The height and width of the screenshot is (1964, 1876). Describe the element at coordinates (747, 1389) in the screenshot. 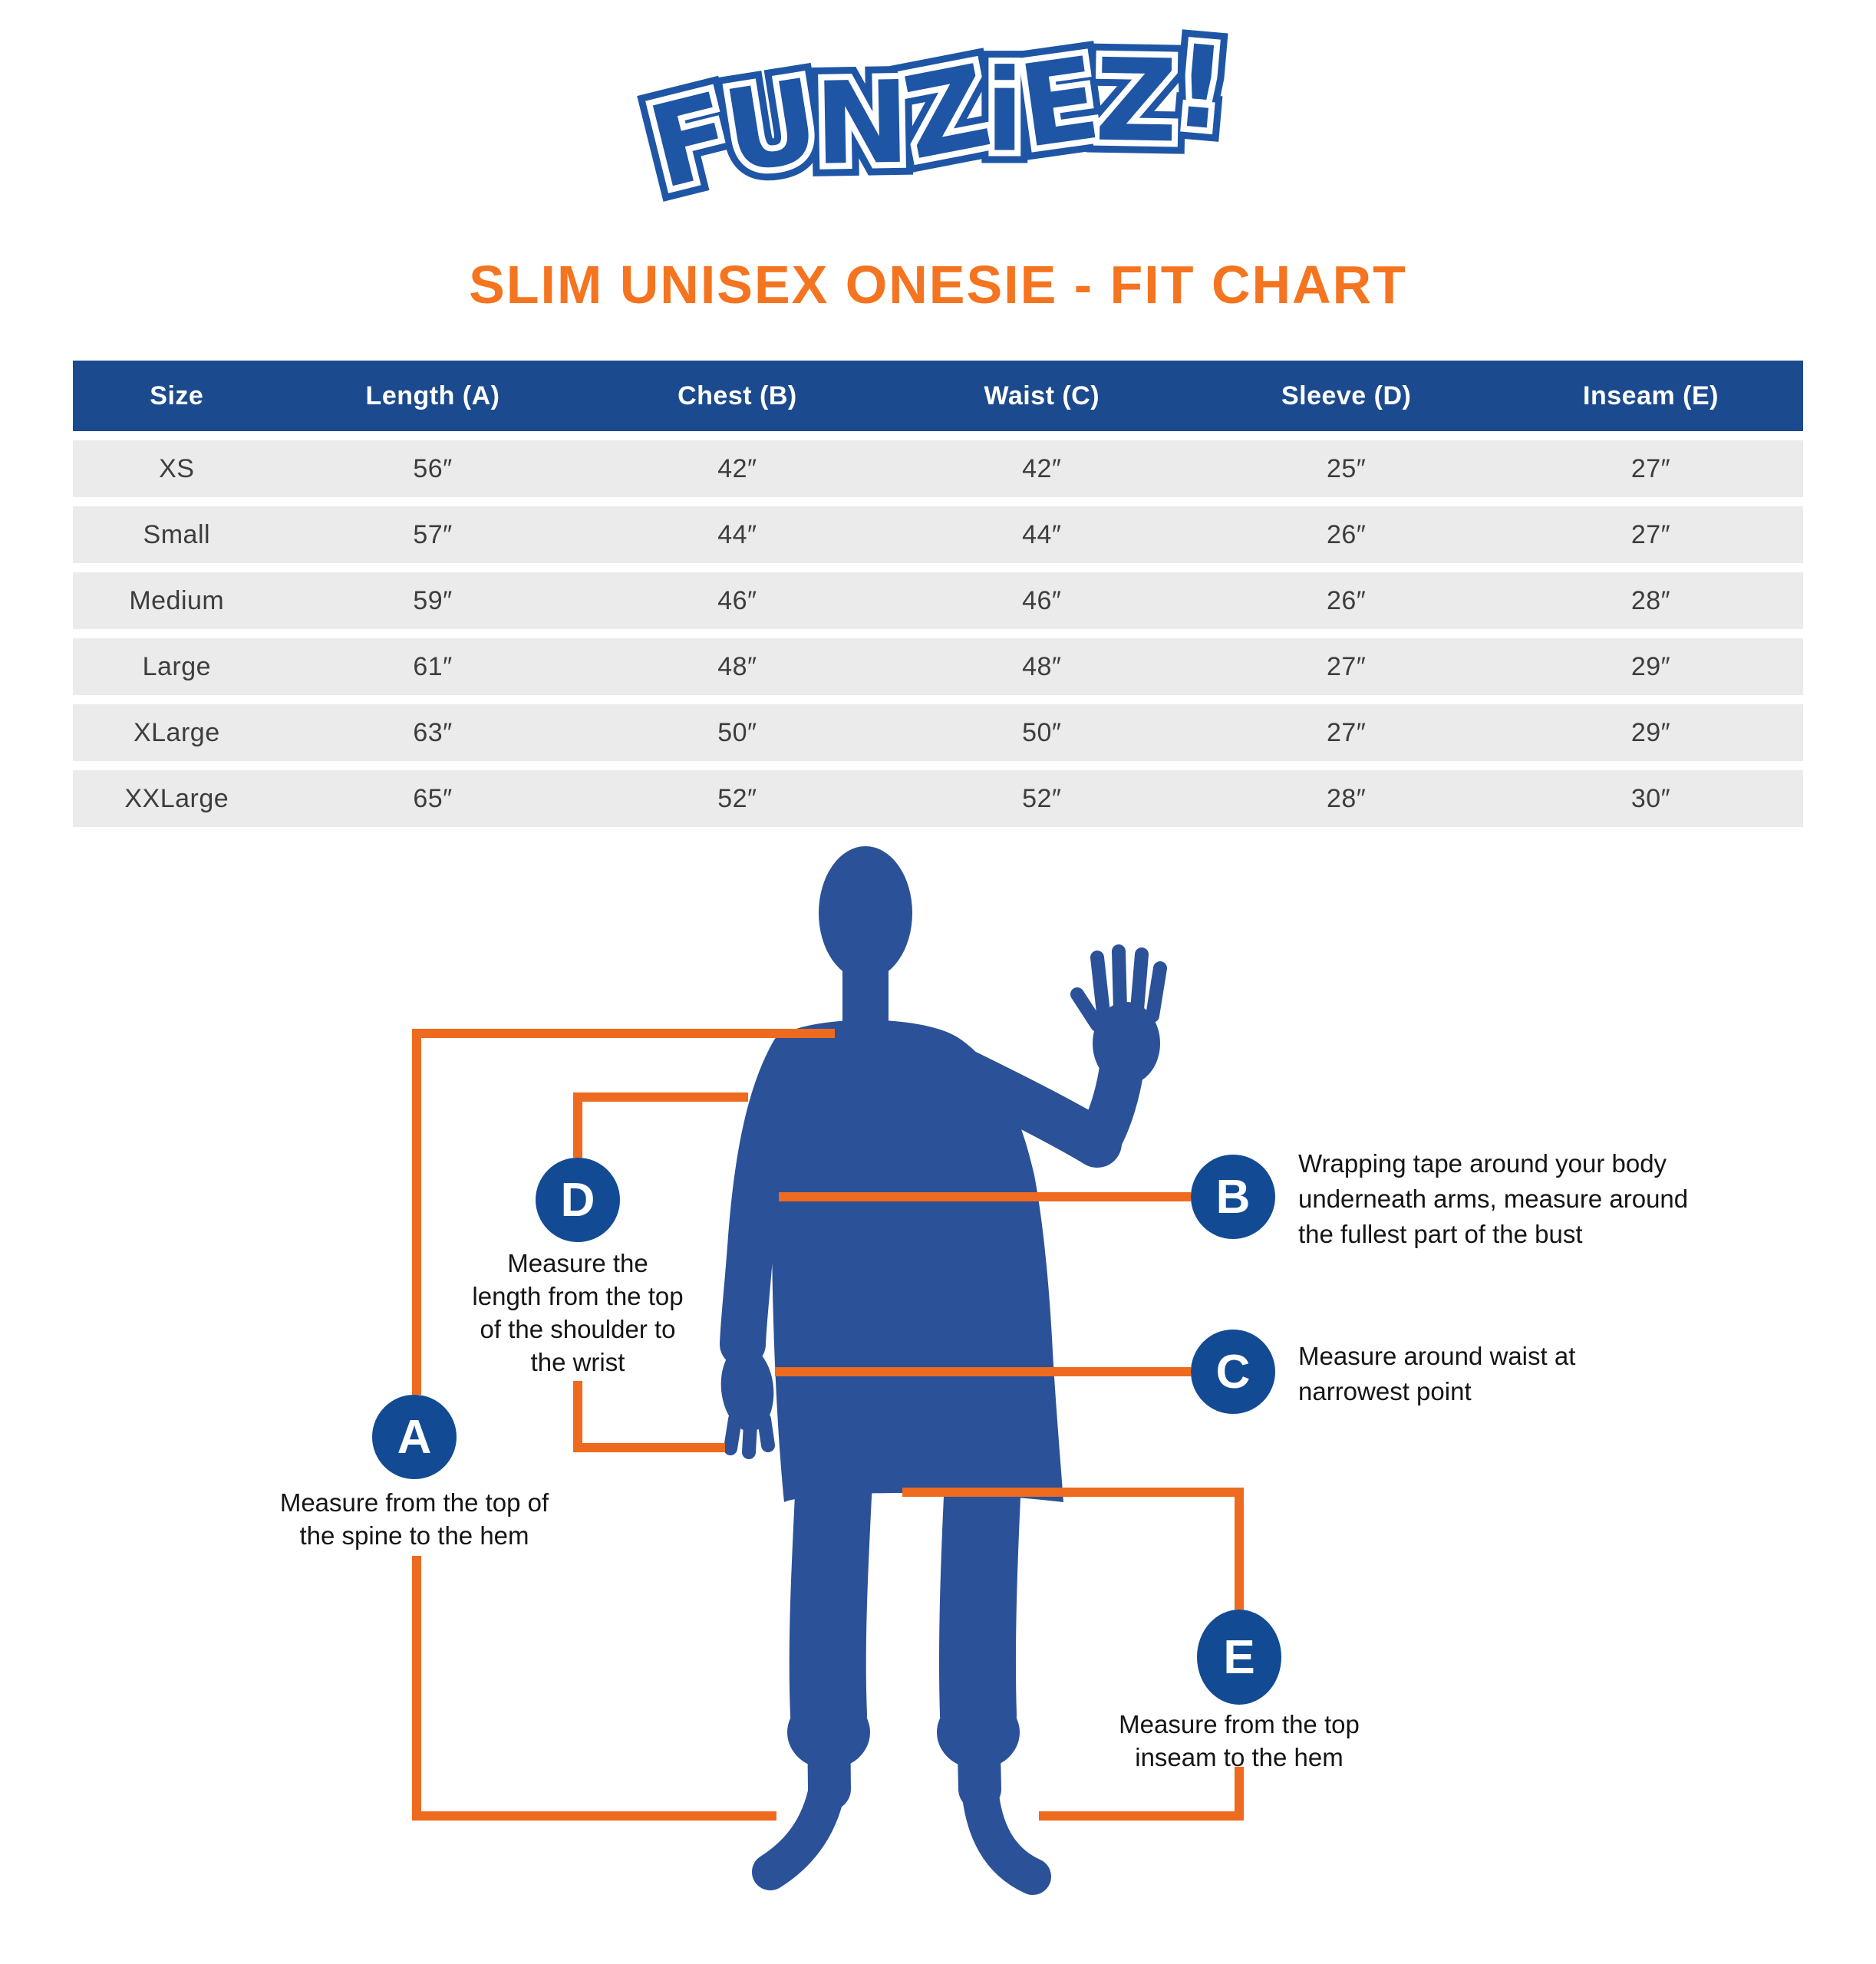

I see `left-hand-shape` at that location.